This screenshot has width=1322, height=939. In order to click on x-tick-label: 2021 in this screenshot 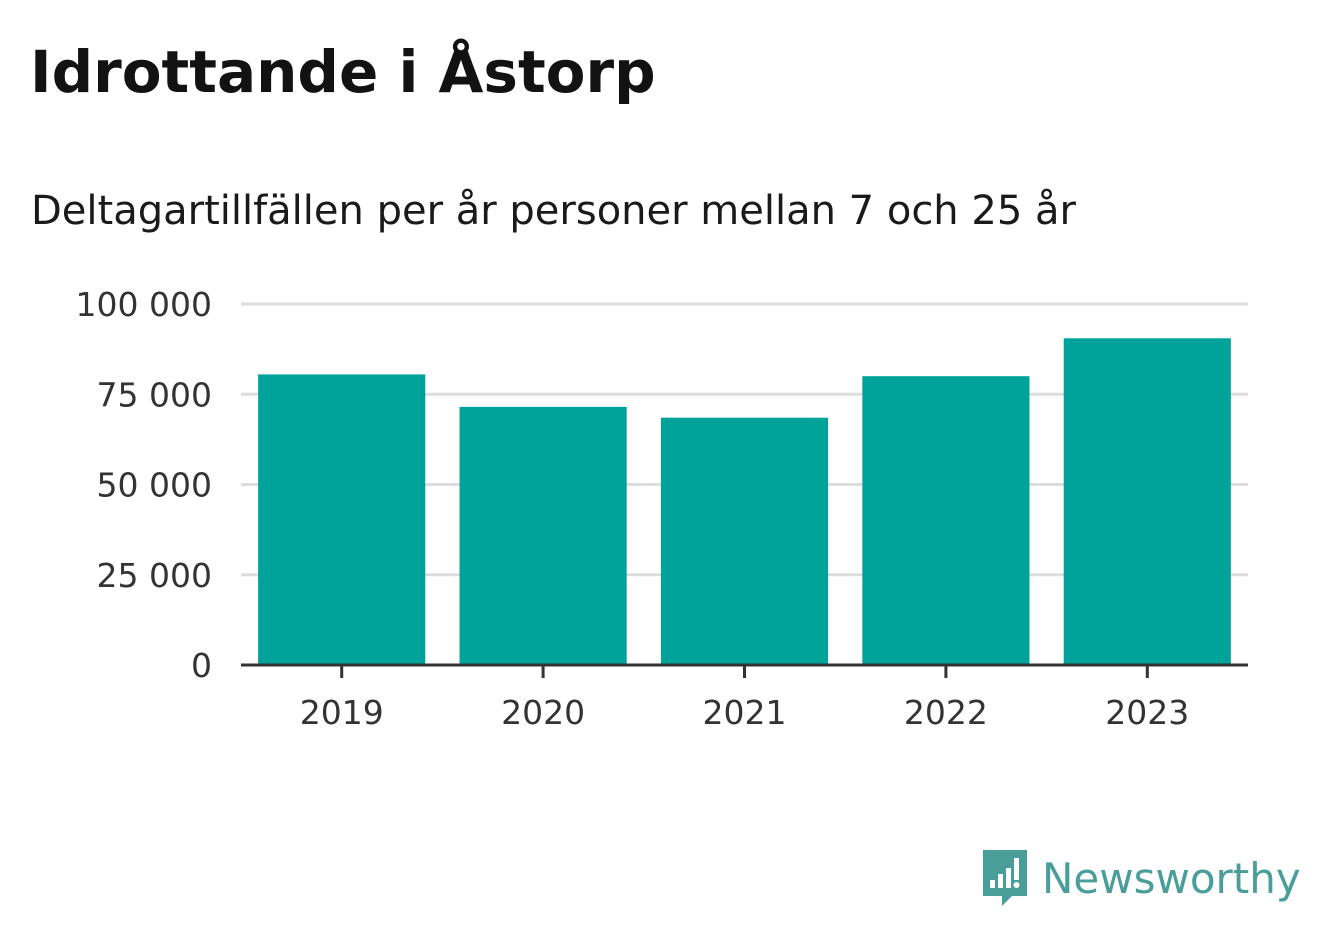, I will do `click(745, 712)`.